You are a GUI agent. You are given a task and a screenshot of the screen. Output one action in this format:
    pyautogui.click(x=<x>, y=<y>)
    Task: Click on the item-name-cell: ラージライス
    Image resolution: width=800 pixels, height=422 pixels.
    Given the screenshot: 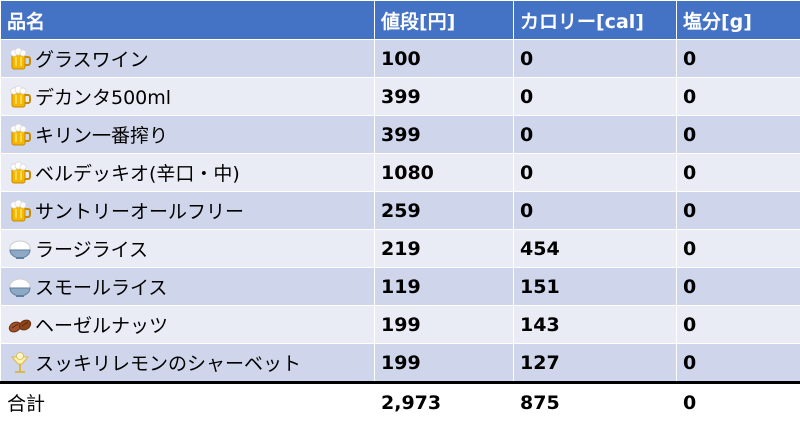 What is the action you would take?
    pyautogui.click(x=188, y=249)
    